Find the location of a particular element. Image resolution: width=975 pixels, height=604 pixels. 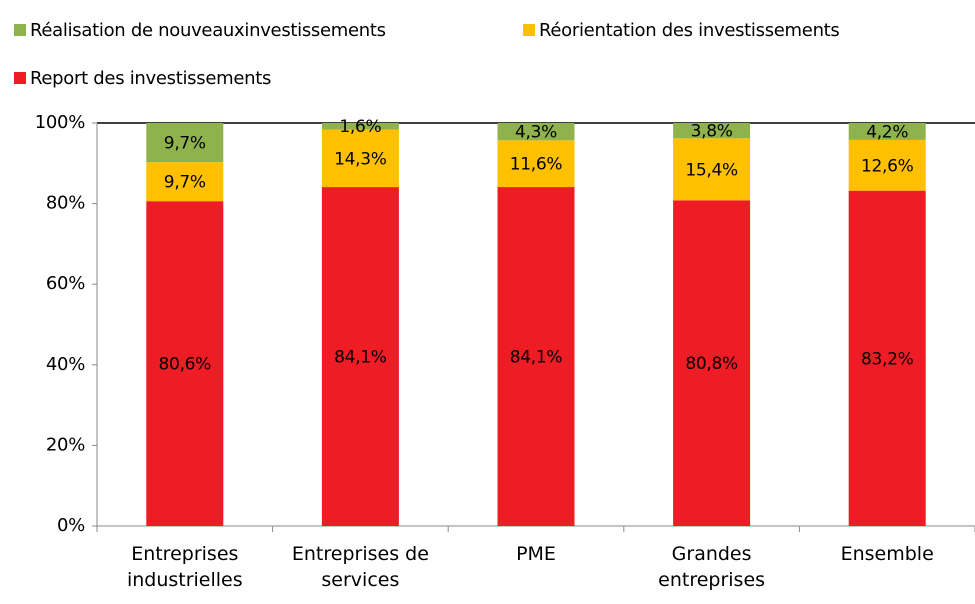

x-tick-label: Entreprises de services is located at coordinates (360, 567).